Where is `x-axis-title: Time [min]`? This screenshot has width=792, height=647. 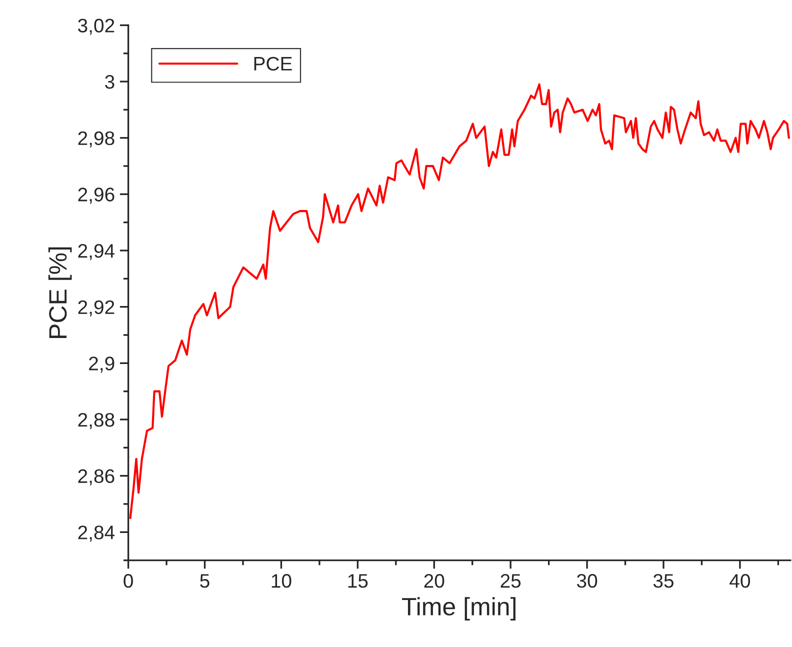
x-axis-title: Time [min] is located at coordinates (459, 608).